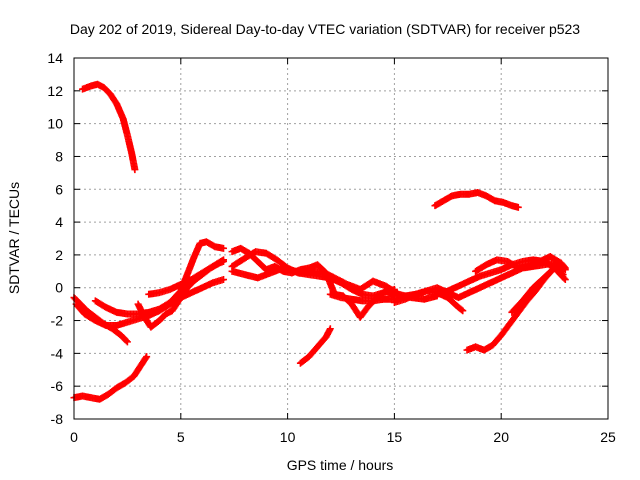  I want to click on x-tick-label: 5, so click(181, 437).